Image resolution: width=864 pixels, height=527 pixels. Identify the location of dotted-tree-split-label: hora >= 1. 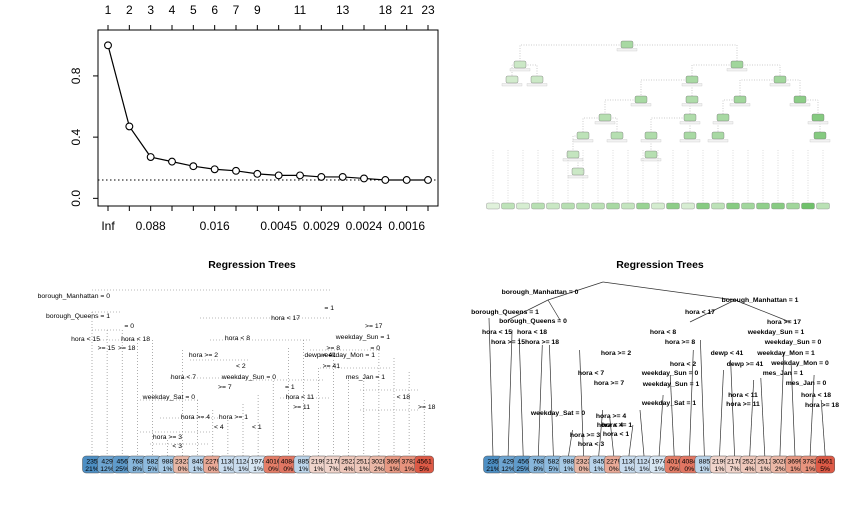
(233, 417).